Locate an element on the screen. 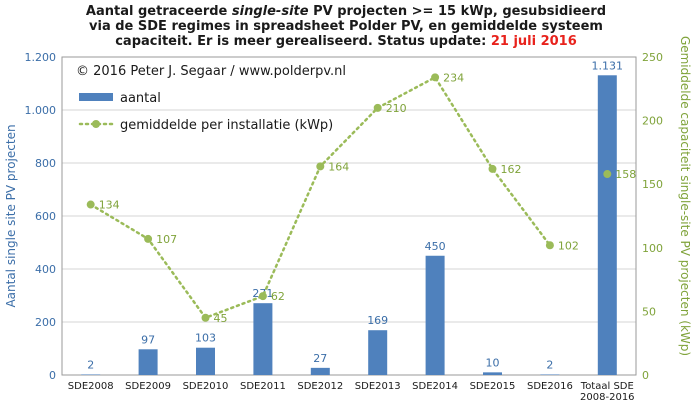 This screenshot has height=408, width=693. line-value-label: 210 is located at coordinates (396, 108).